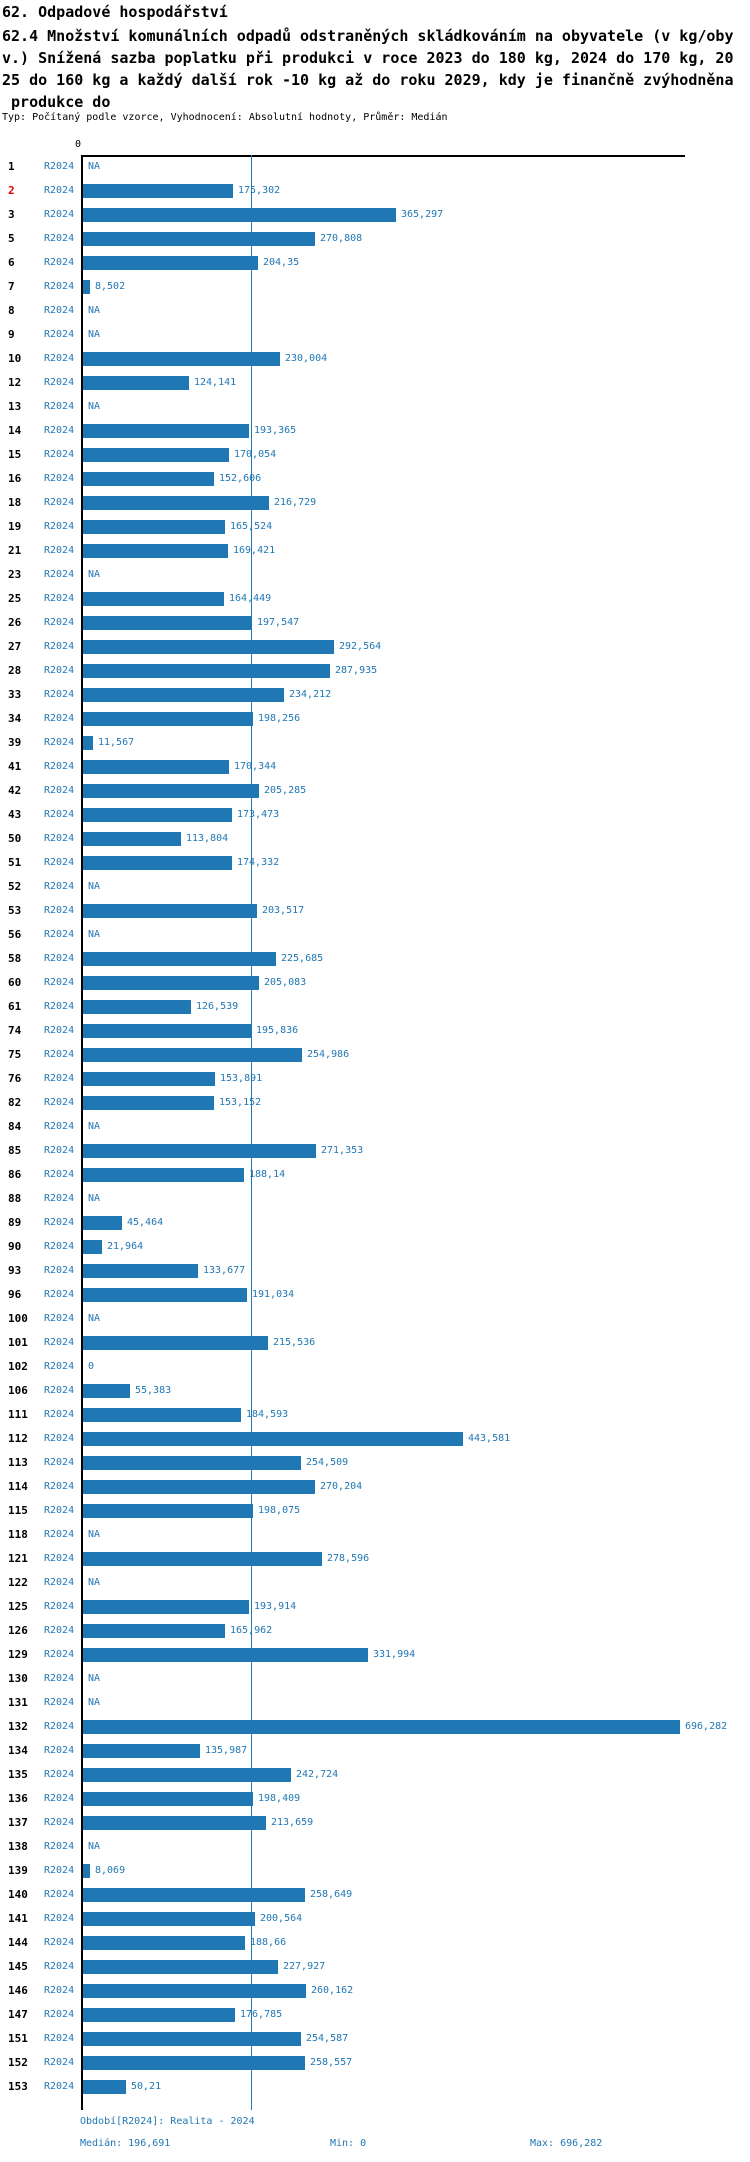 The width and height of the screenshot is (750, 2162). What do you see at coordinates (15, 670) in the screenshot?
I see `row-number-label: 28` at bounding box center [15, 670].